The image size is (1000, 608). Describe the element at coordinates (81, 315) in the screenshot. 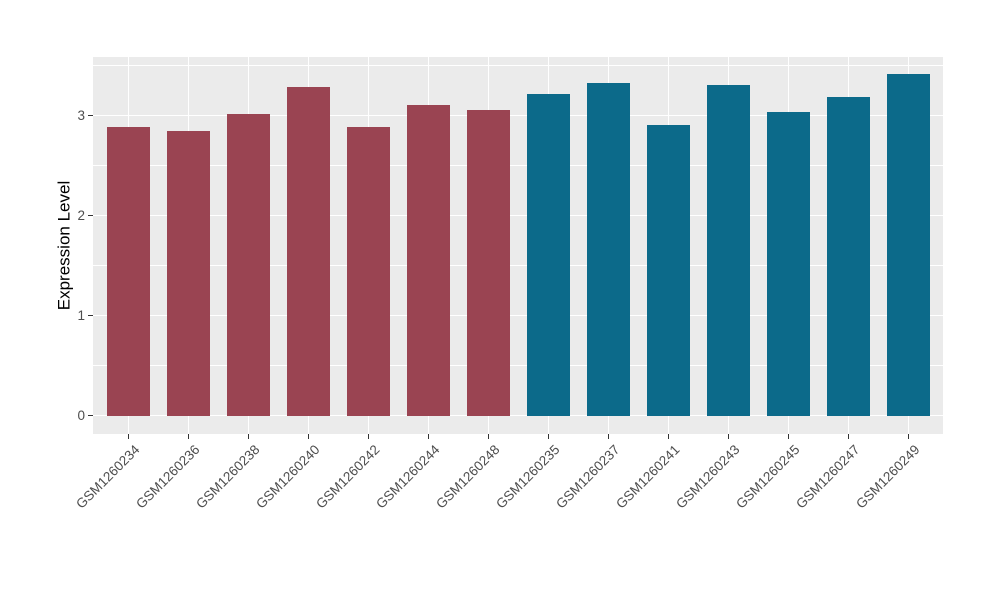

I see `y-tick-label: 1` at that location.